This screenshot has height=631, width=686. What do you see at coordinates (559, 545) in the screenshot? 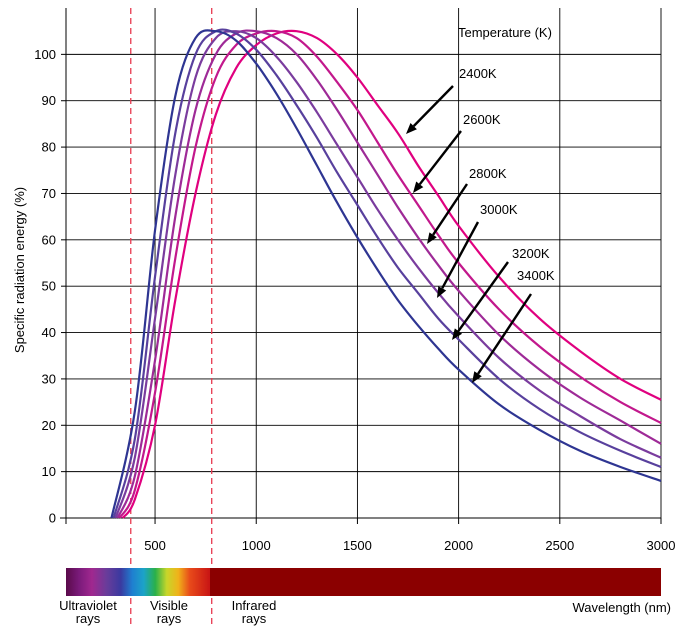
I see `x-tick-label: 2500` at bounding box center [559, 545].